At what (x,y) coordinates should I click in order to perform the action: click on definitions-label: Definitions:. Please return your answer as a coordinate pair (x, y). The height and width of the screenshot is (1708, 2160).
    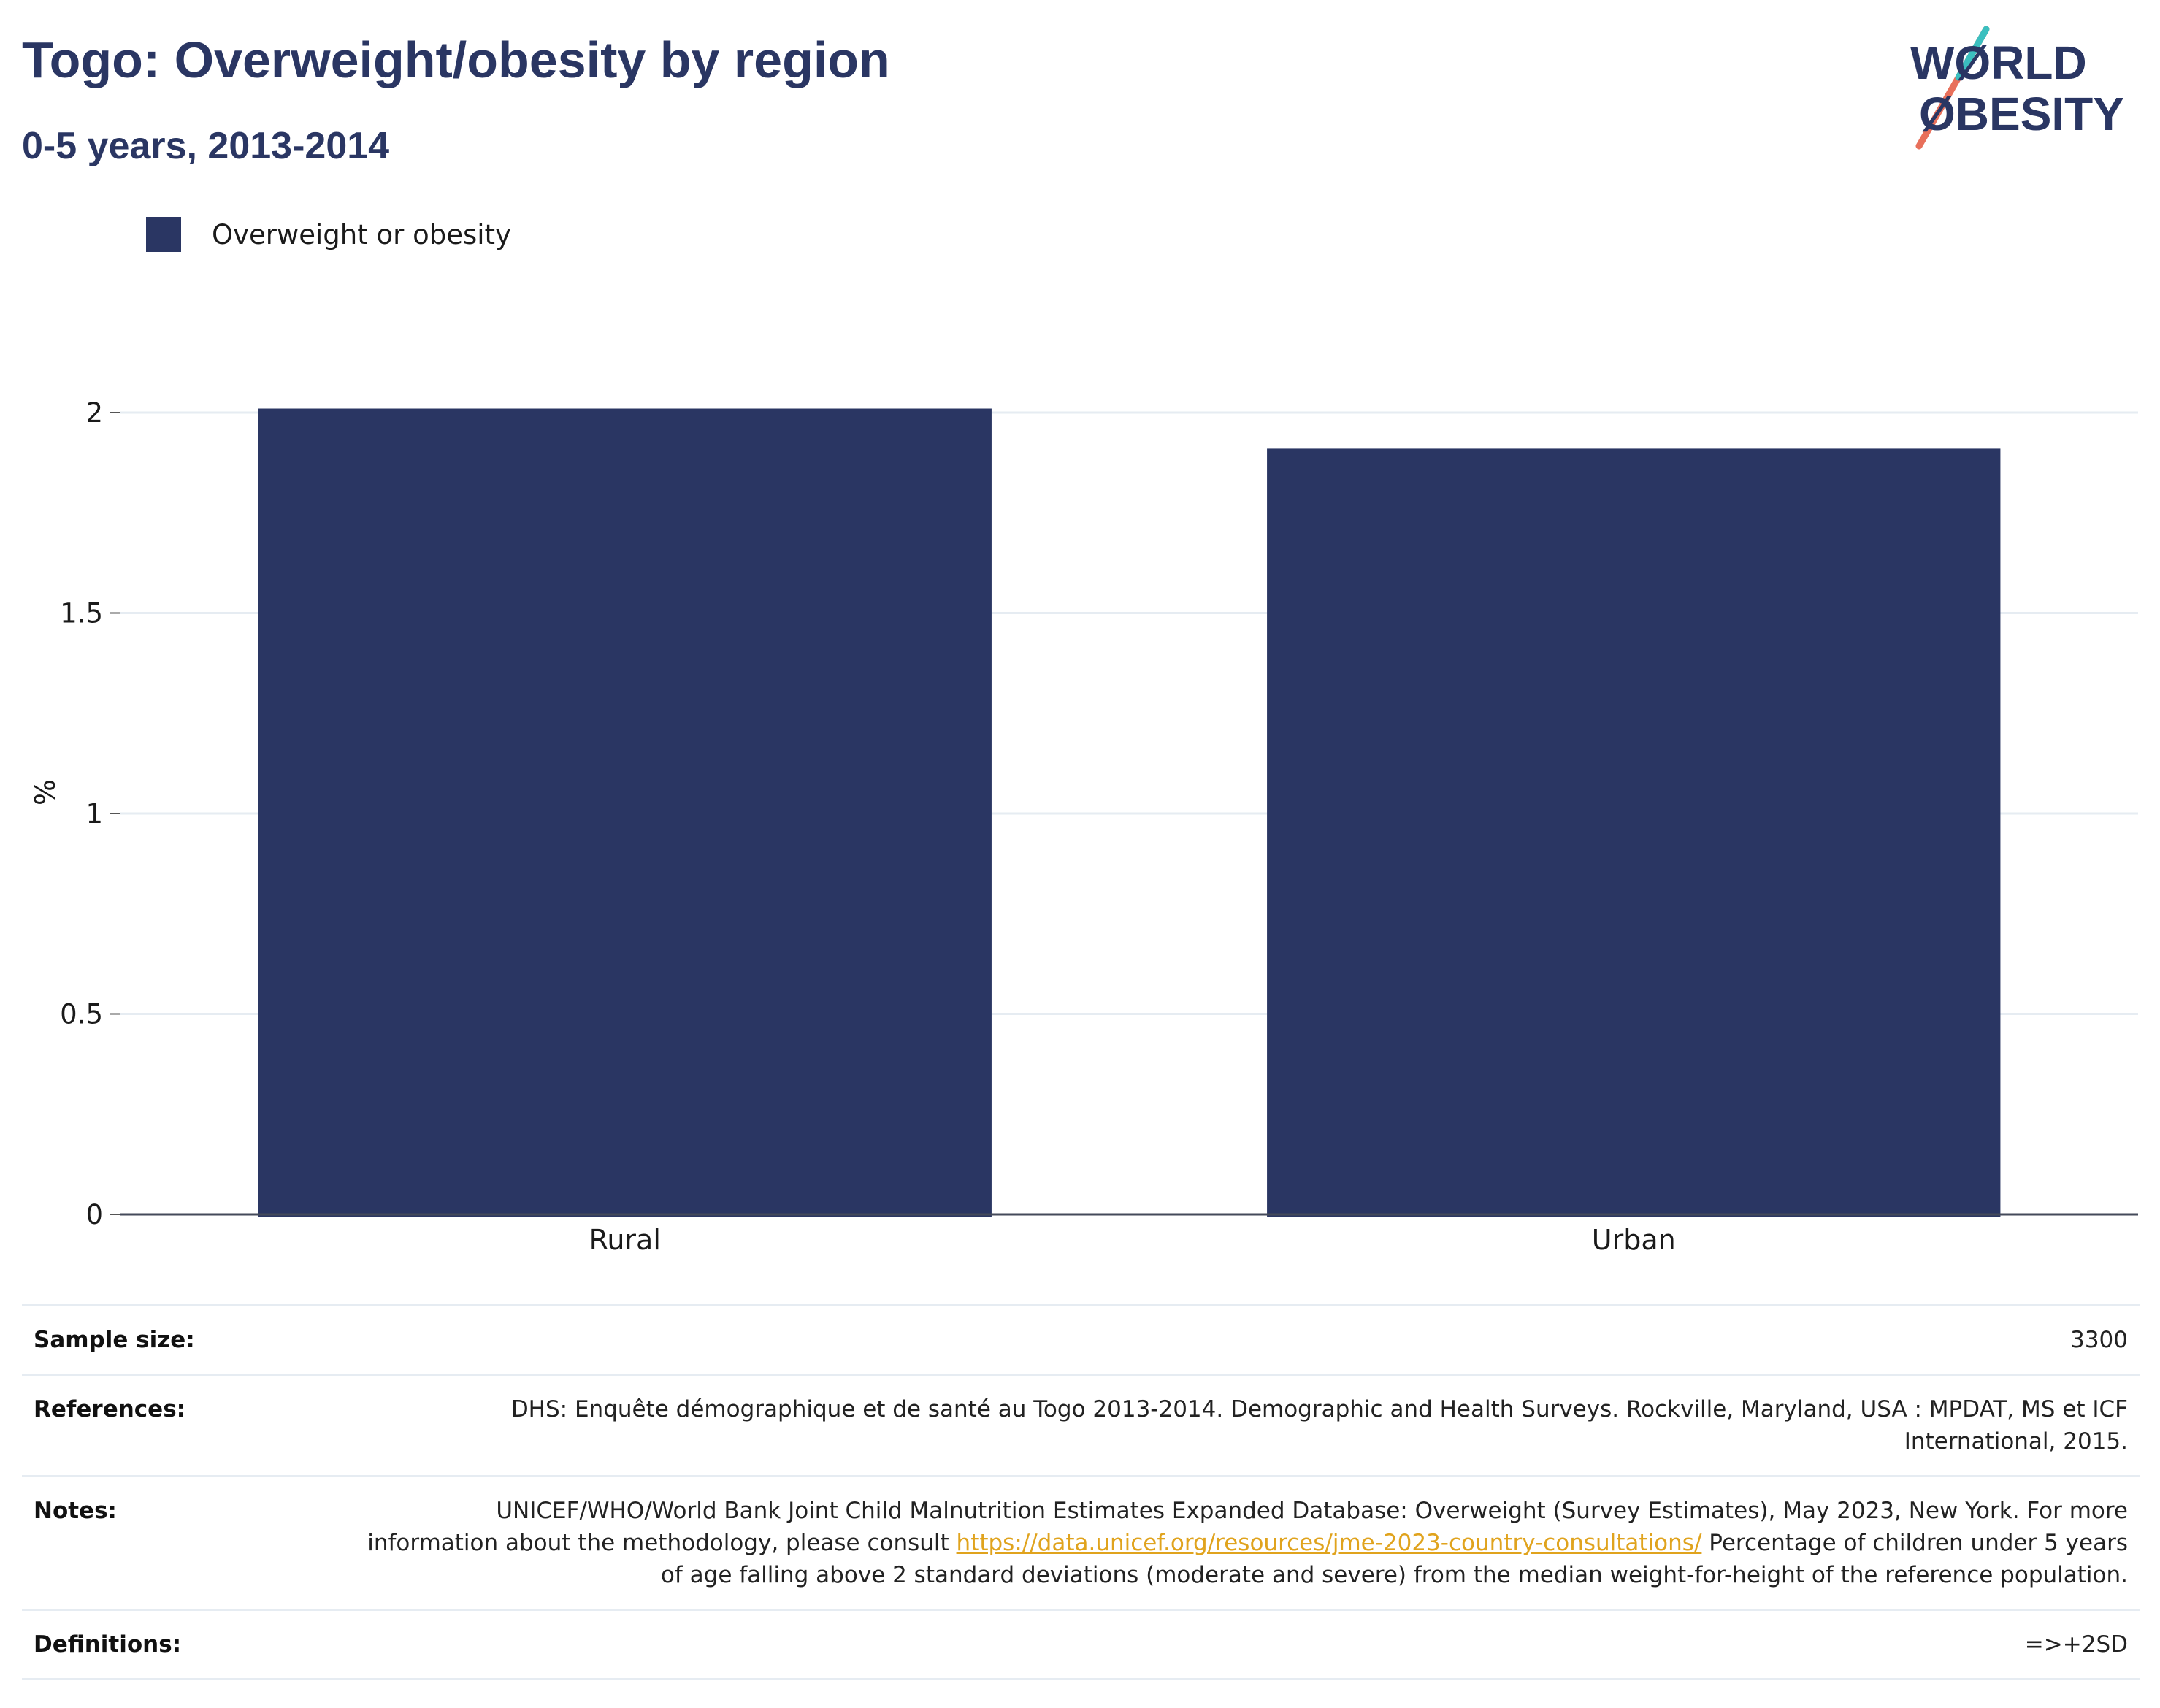
    Looking at the image, I should click on (187, 1645).